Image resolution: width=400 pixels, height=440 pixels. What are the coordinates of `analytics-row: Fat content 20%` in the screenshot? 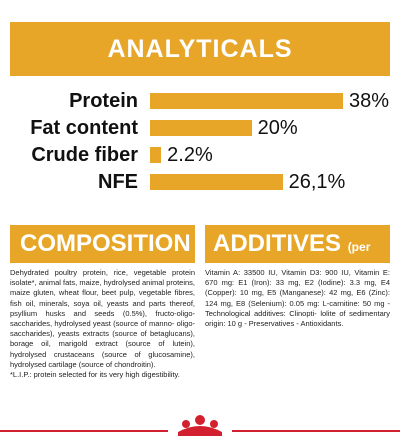 It's located at (200, 128).